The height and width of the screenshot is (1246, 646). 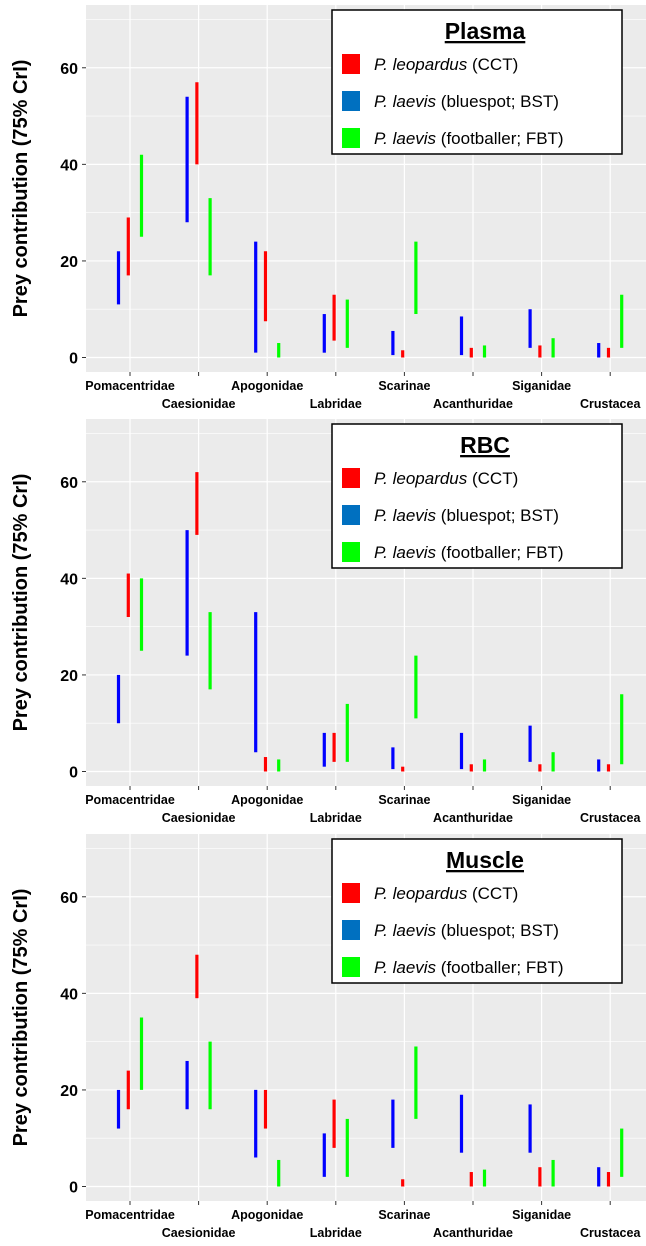 I want to click on chart-title: Muscle, so click(x=485, y=860).